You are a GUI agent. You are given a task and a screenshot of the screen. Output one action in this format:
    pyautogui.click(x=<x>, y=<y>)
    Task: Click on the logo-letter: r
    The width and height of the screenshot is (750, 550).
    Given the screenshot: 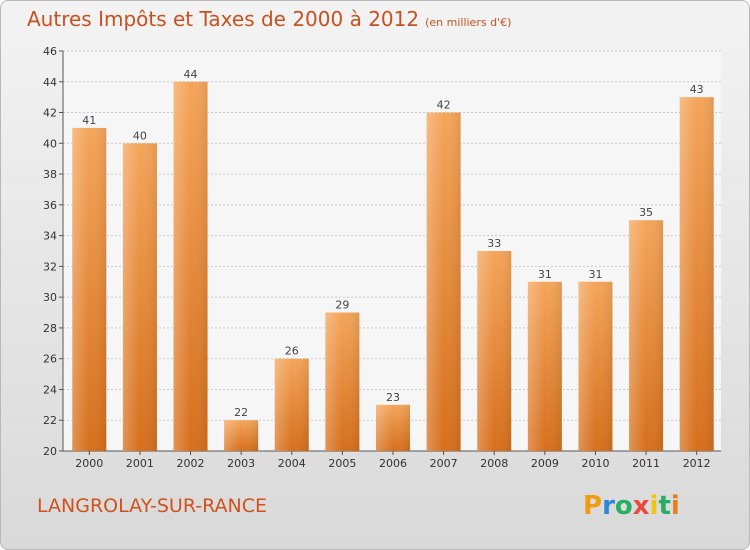 What is the action you would take?
    pyautogui.click(x=608, y=506)
    